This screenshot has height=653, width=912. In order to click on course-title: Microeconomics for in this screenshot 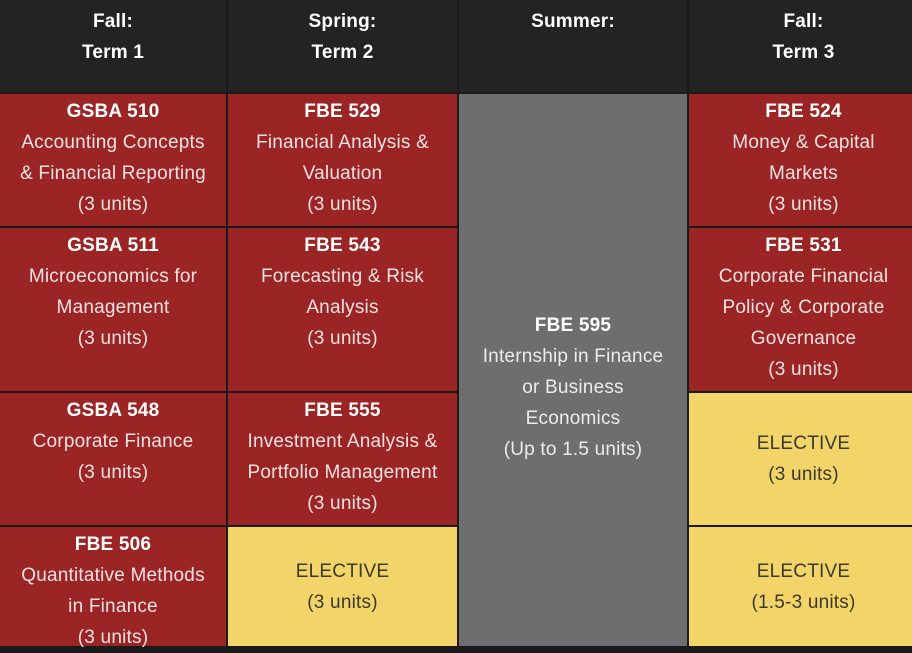, I will do `click(113, 276)`.